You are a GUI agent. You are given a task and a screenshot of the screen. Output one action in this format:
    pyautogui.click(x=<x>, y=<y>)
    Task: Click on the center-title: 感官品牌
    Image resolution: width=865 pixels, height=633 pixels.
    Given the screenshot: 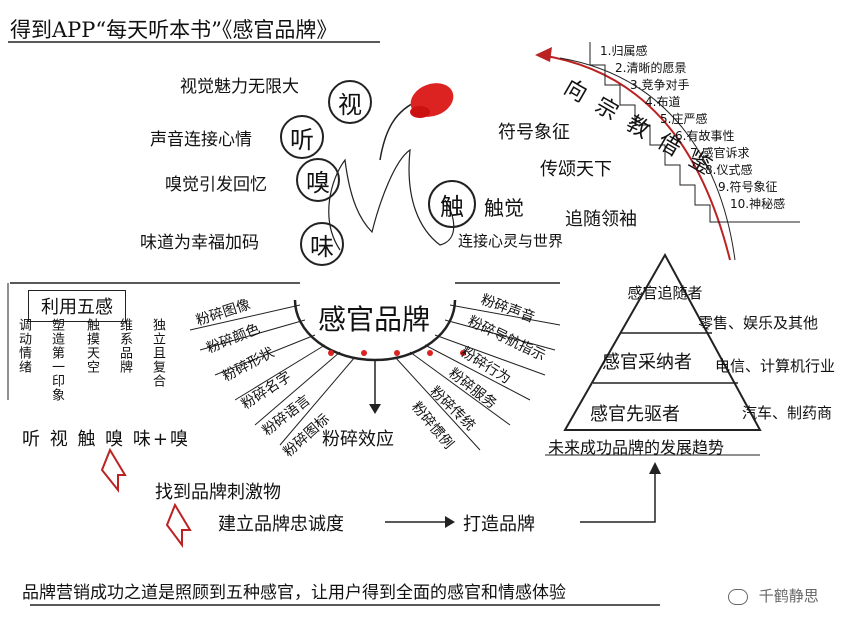 What is the action you would take?
    pyautogui.click(x=374, y=319)
    